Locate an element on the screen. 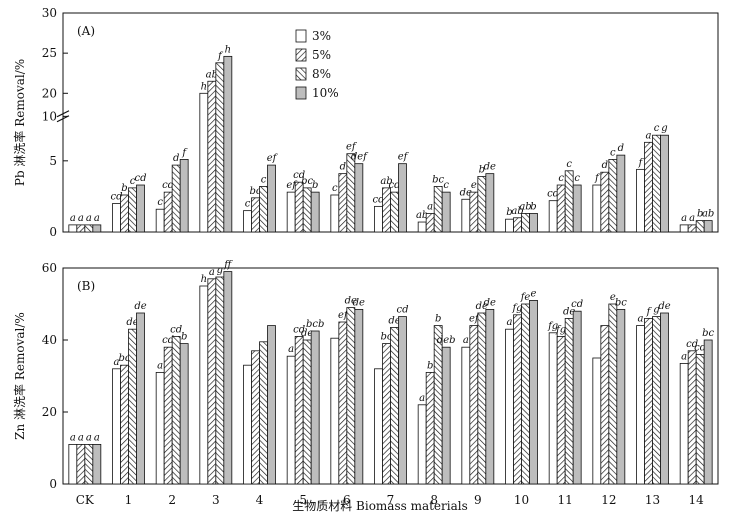  y-axis-label: Zn 淋洗率 Removal/% is located at coordinates (19, 376).